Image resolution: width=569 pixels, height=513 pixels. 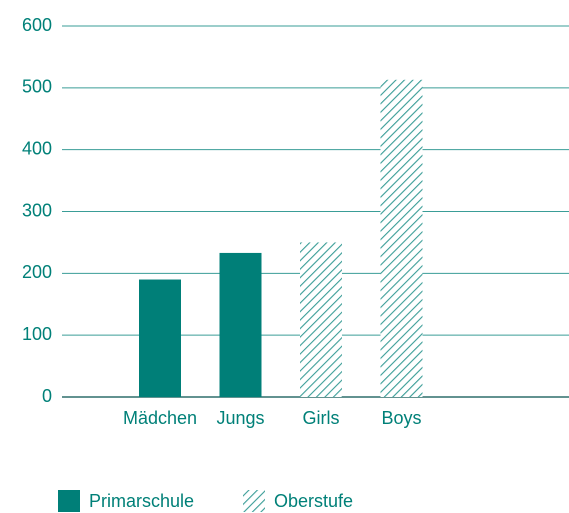 What do you see at coordinates (37, 272) in the screenshot?
I see `y-tick-label: 200` at bounding box center [37, 272].